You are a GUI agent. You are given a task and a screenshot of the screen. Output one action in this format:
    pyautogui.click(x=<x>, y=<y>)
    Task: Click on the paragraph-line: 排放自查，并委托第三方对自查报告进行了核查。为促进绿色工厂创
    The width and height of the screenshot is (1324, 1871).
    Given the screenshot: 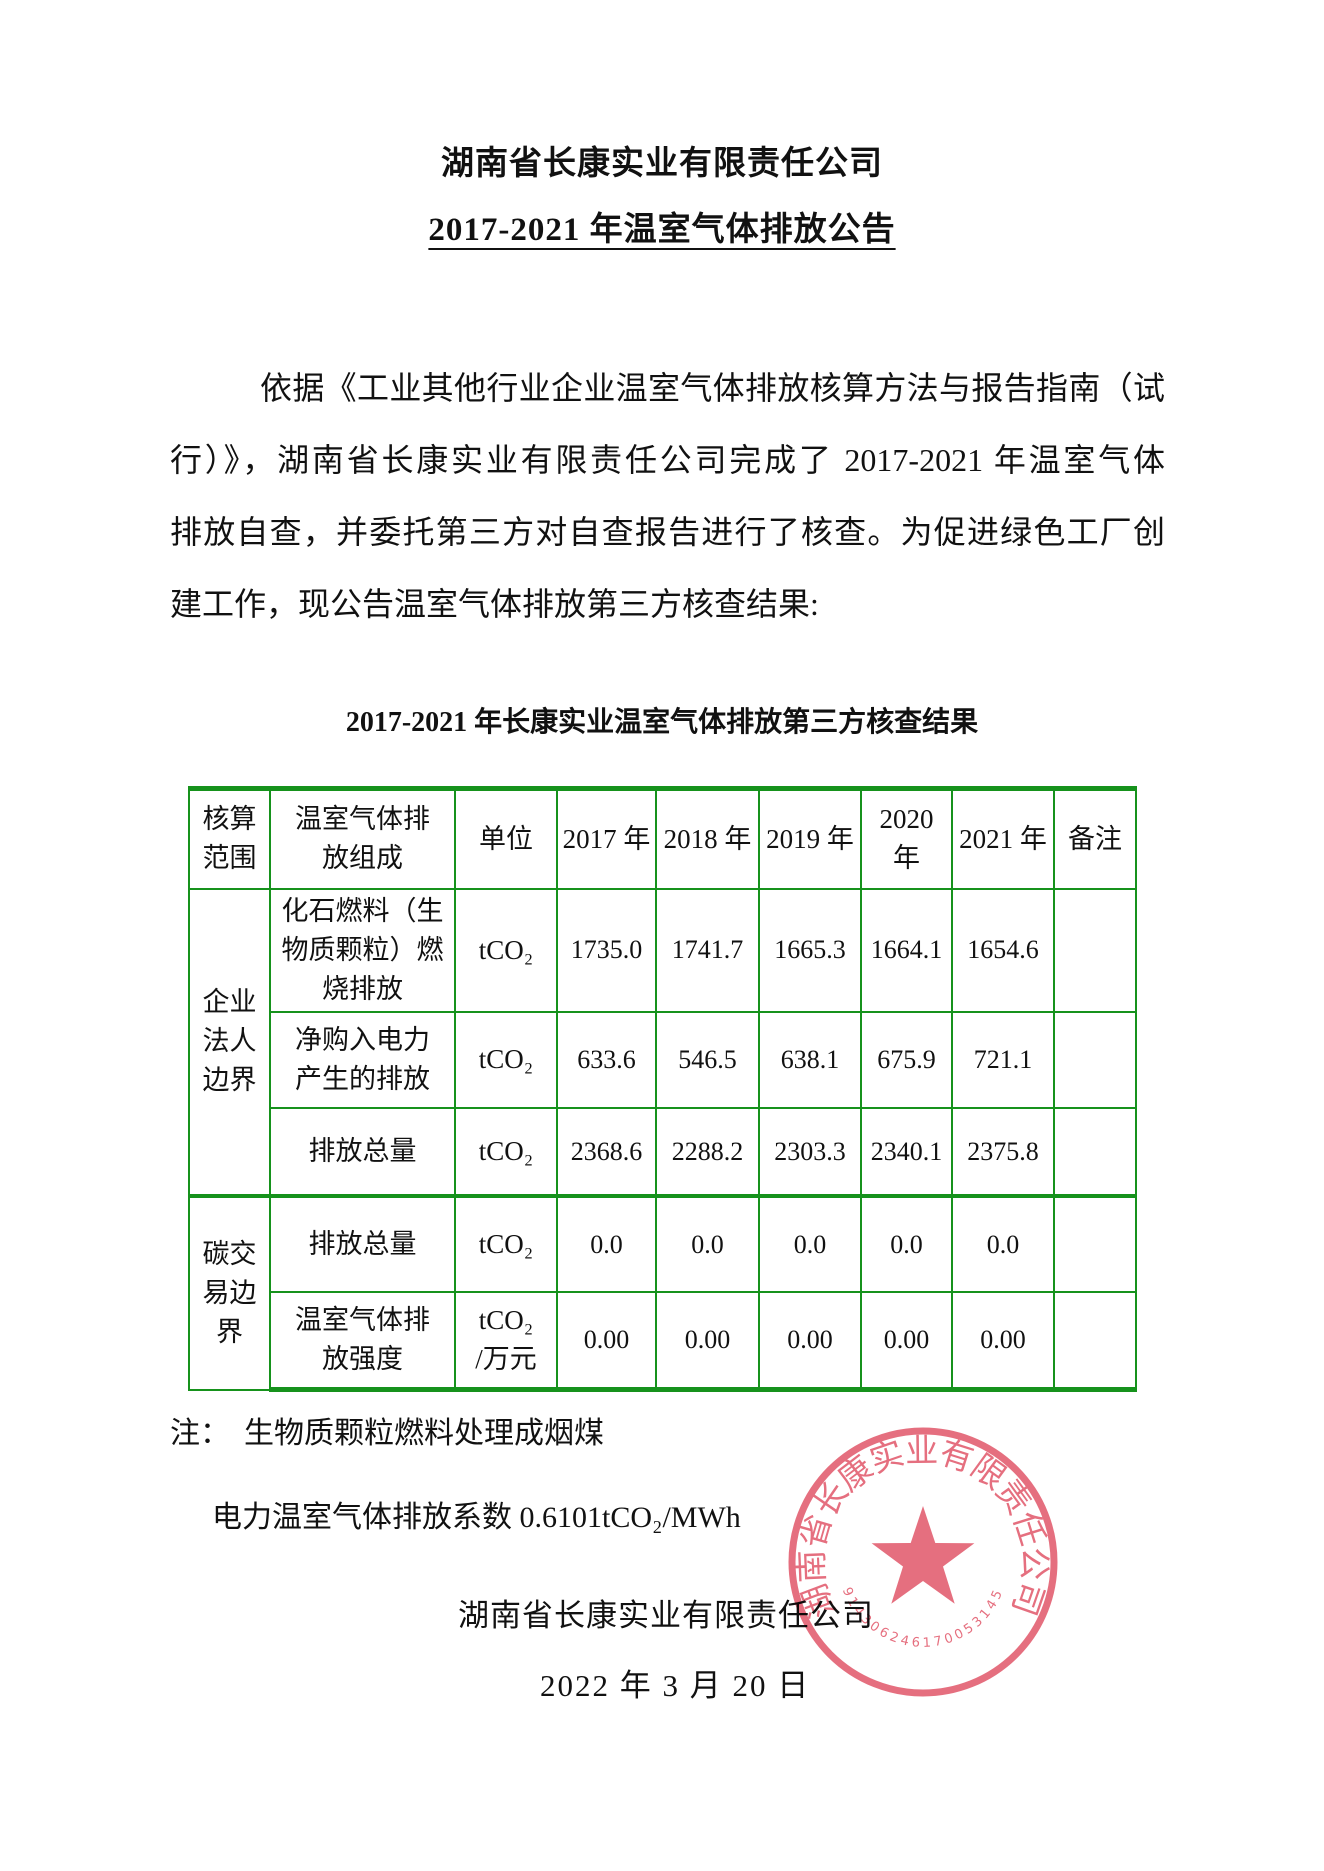 What is the action you would take?
    pyautogui.click(x=667, y=532)
    